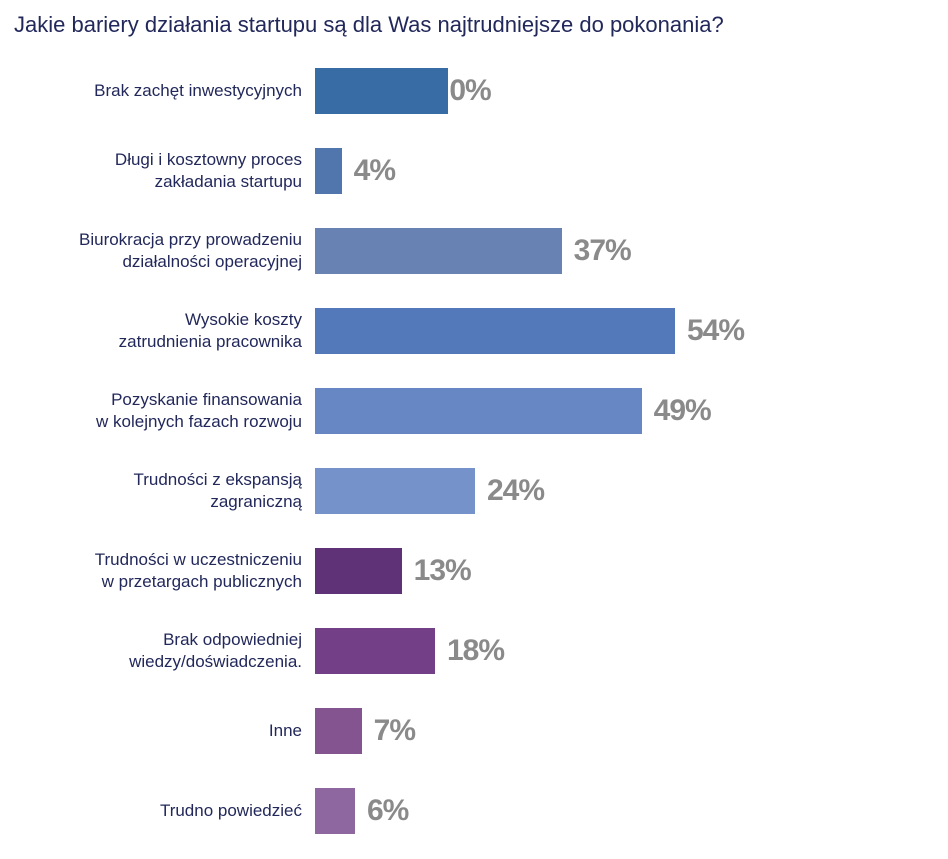 The height and width of the screenshot is (859, 948). Describe the element at coordinates (152, 491) in the screenshot. I see `category-label: Trudności z ekspansją zagraniczną` at that location.